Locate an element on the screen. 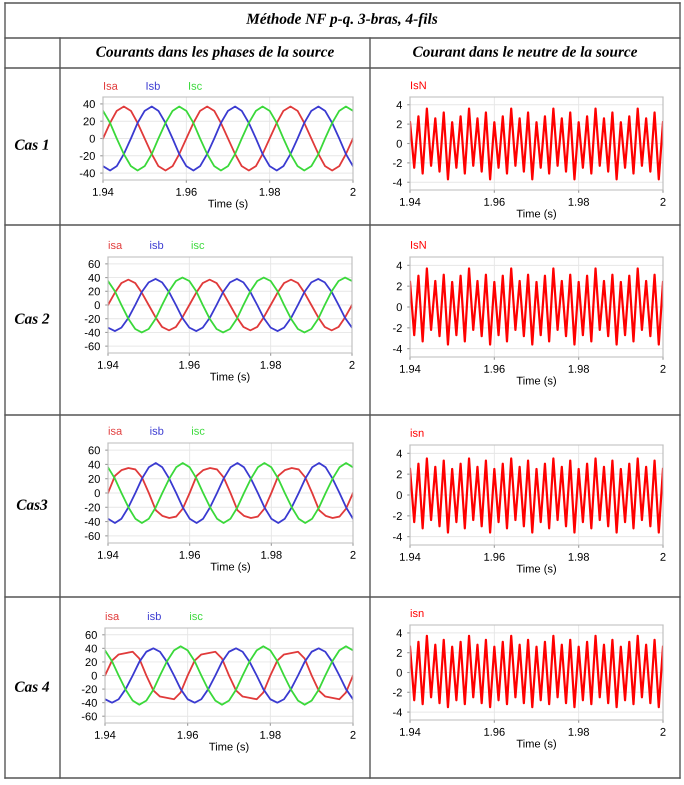 The image size is (684, 785). y-tick-label: 2 is located at coordinates (399, 286).